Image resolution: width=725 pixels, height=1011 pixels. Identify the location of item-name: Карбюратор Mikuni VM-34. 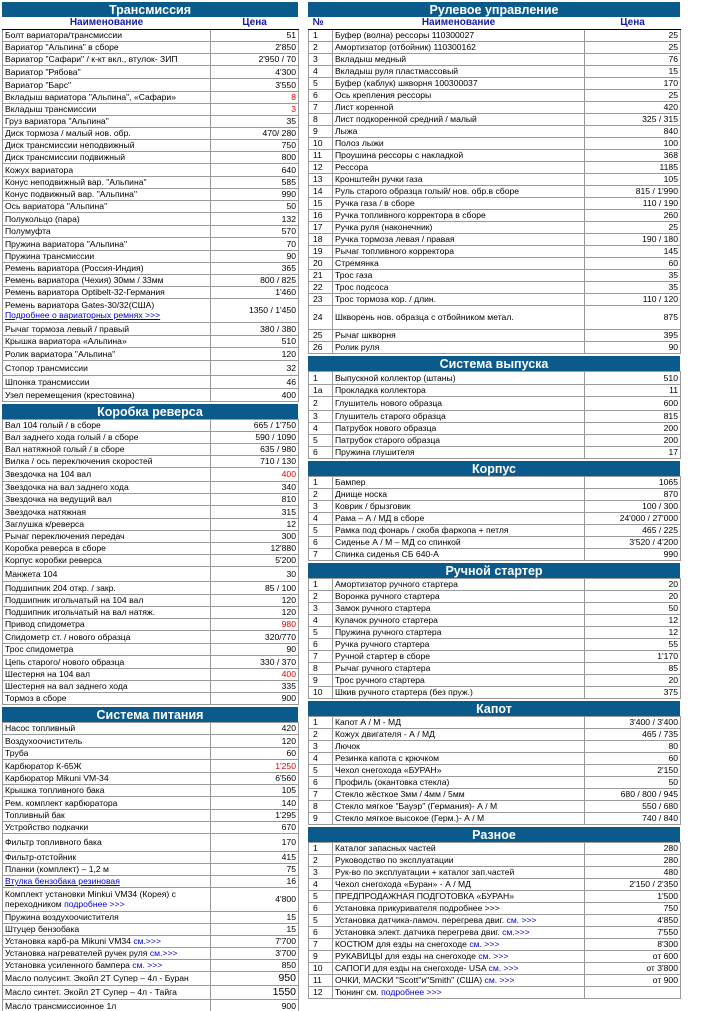
(57, 778).